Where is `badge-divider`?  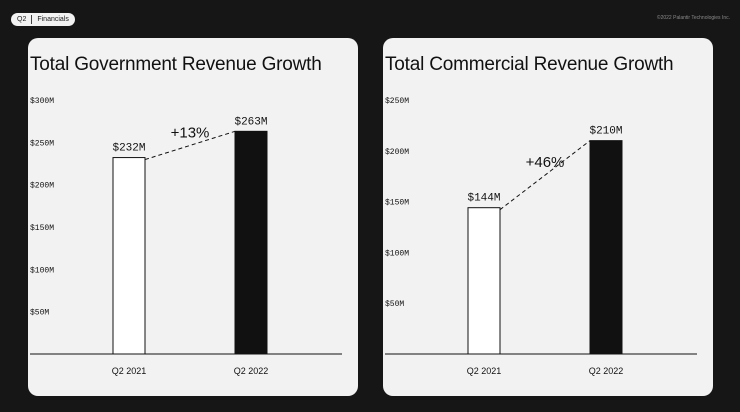
badge-divider is located at coordinates (32, 19).